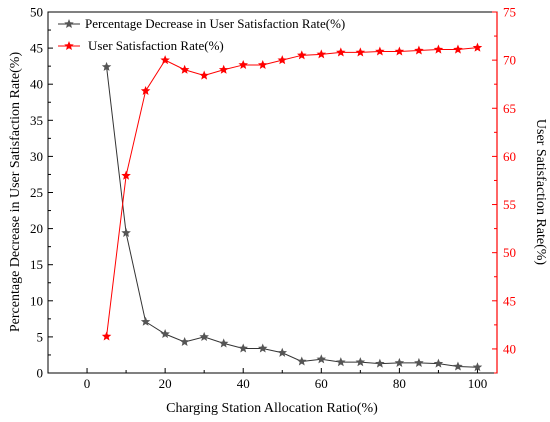 The height and width of the screenshot is (422, 550). What do you see at coordinates (36, 84) in the screenshot?
I see `y-left-tick-label: 40` at bounding box center [36, 84].